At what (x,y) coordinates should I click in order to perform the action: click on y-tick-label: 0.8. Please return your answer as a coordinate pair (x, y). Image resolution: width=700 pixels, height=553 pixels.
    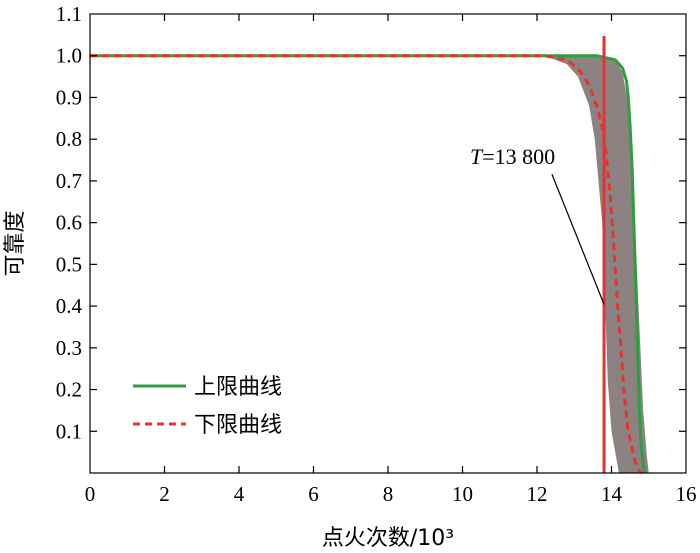
    Looking at the image, I should click on (69, 139).